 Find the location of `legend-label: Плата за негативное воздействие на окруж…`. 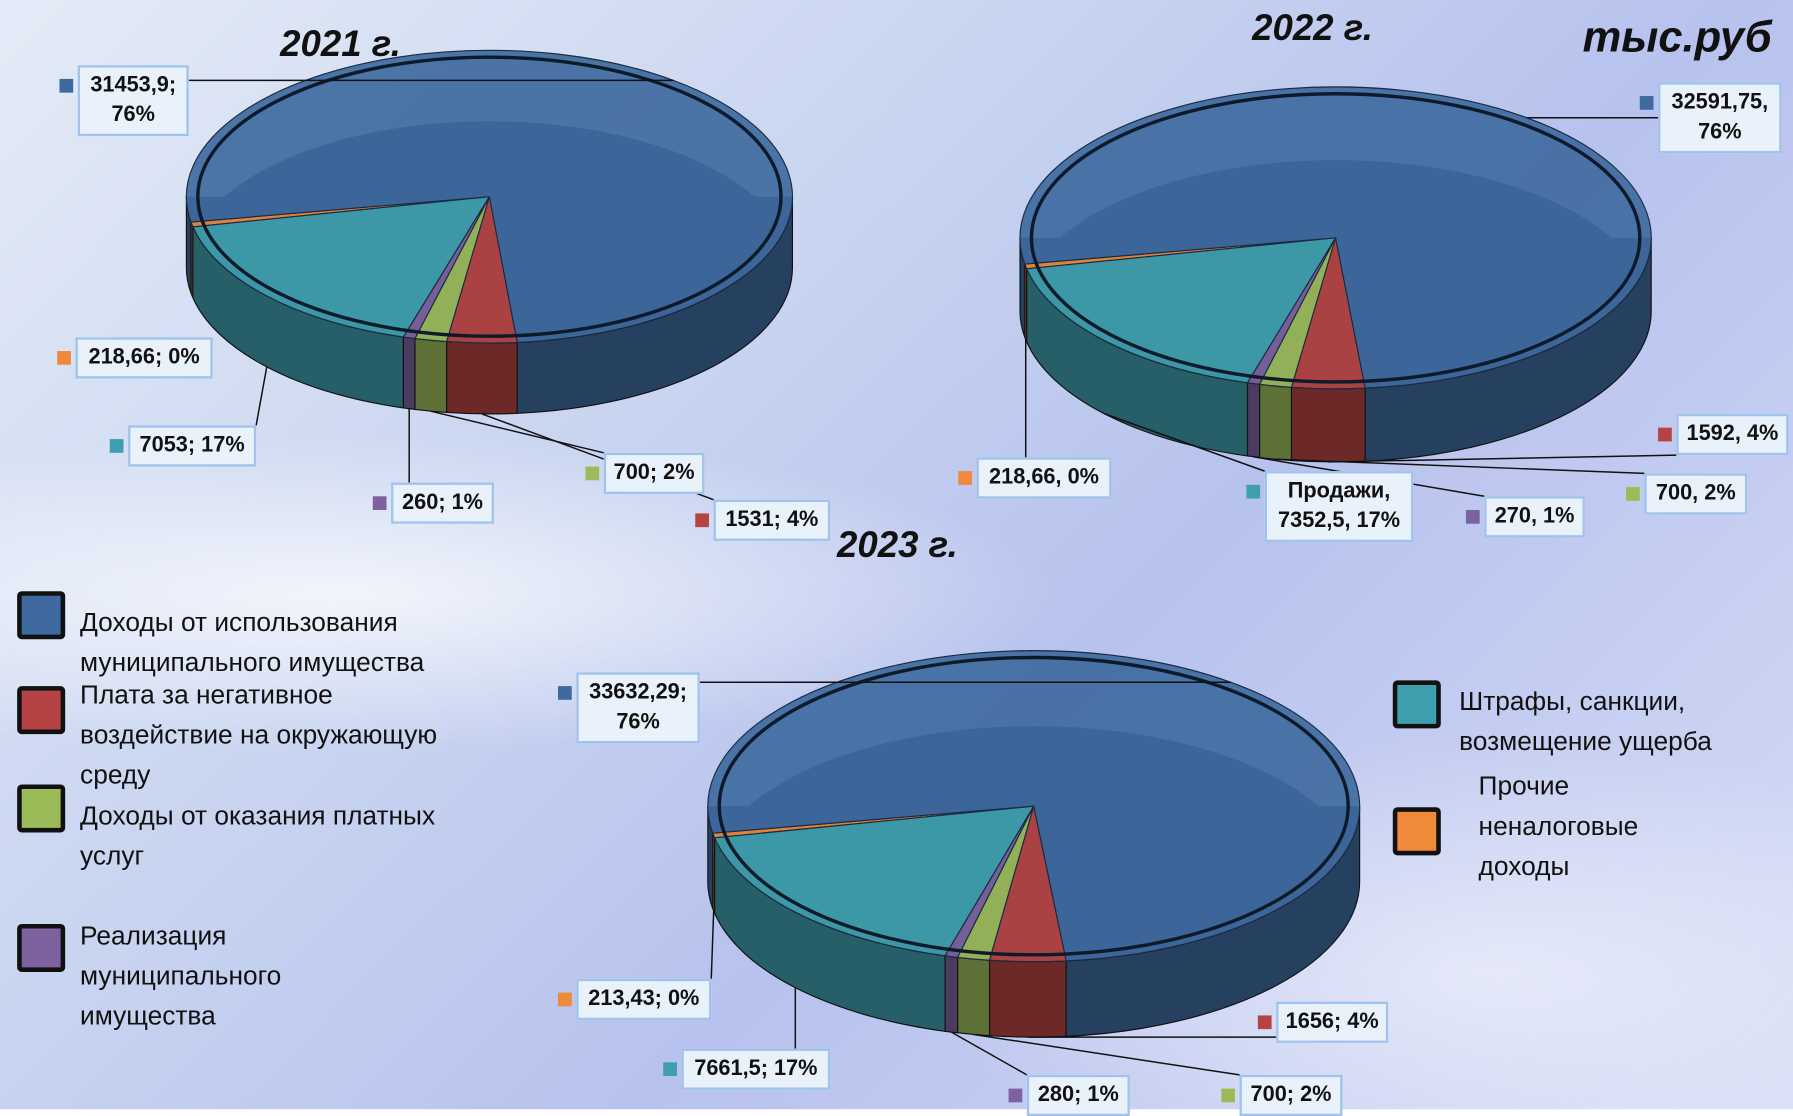

legend-label: Плата за негативное воздействие на окруж… is located at coordinates (259, 734).